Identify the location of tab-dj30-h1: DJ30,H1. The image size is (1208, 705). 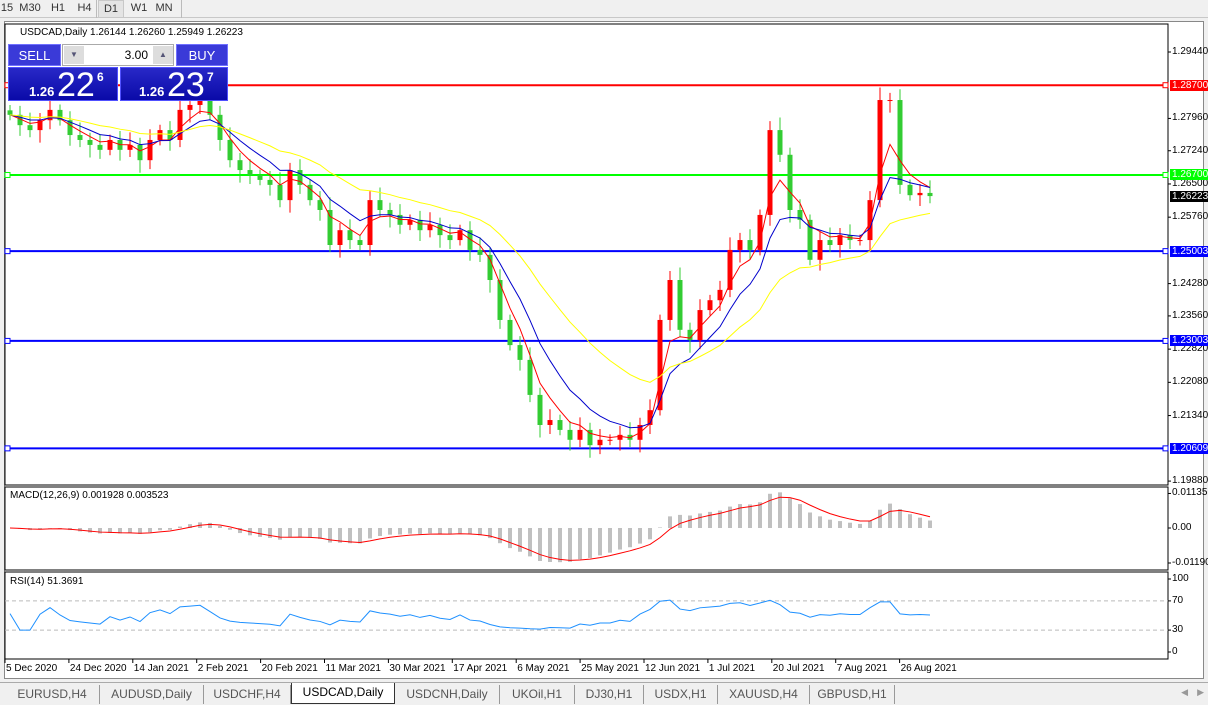
(609, 694).